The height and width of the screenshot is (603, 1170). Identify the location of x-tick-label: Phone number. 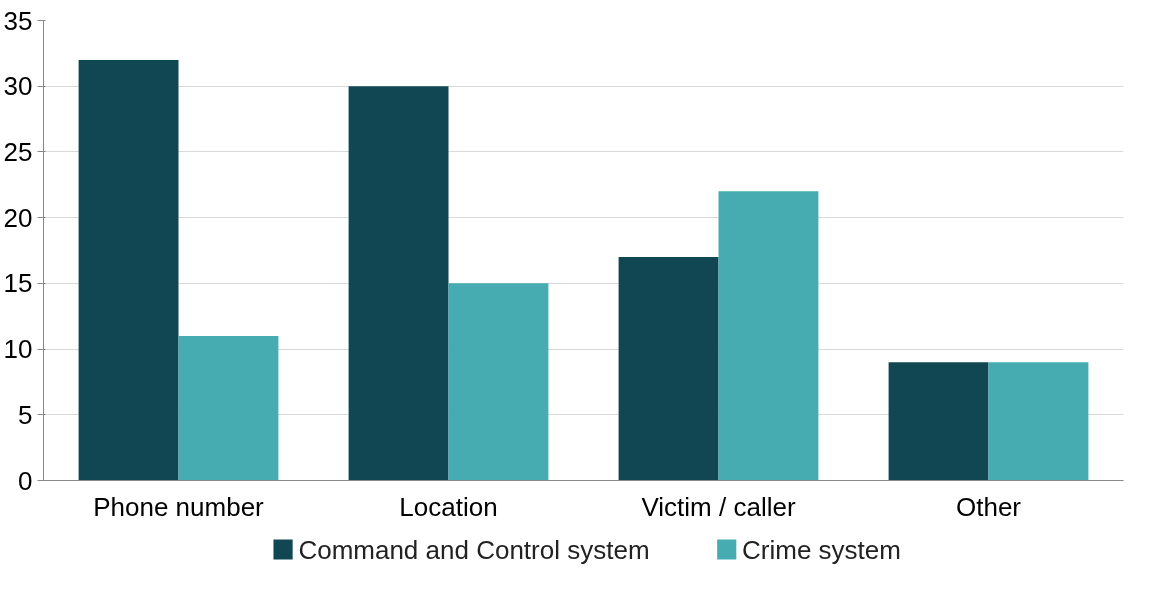
(179, 506).